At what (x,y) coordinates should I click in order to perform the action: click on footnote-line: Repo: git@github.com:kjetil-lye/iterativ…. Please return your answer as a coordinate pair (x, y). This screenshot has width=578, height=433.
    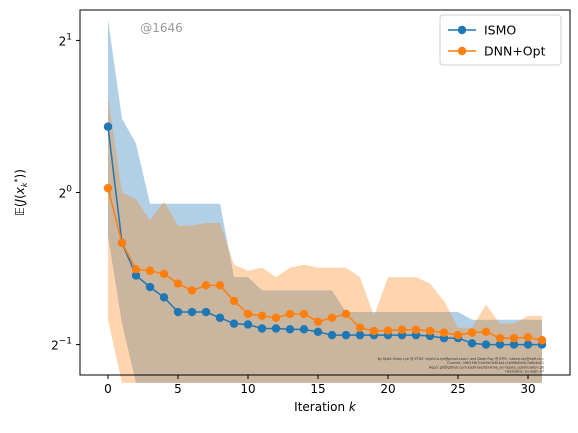
    Looking at the image, I should click on (487, 367).